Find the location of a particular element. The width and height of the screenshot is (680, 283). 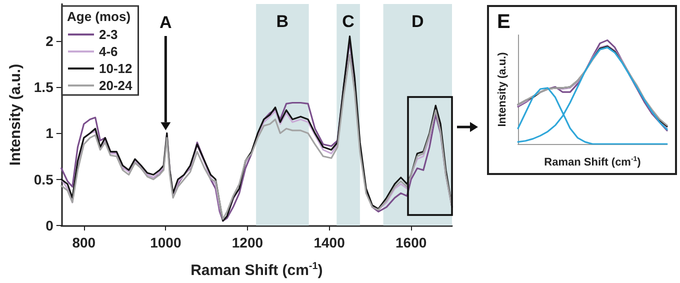

legend-label: 20-24 is located at coordinates (116, 85).